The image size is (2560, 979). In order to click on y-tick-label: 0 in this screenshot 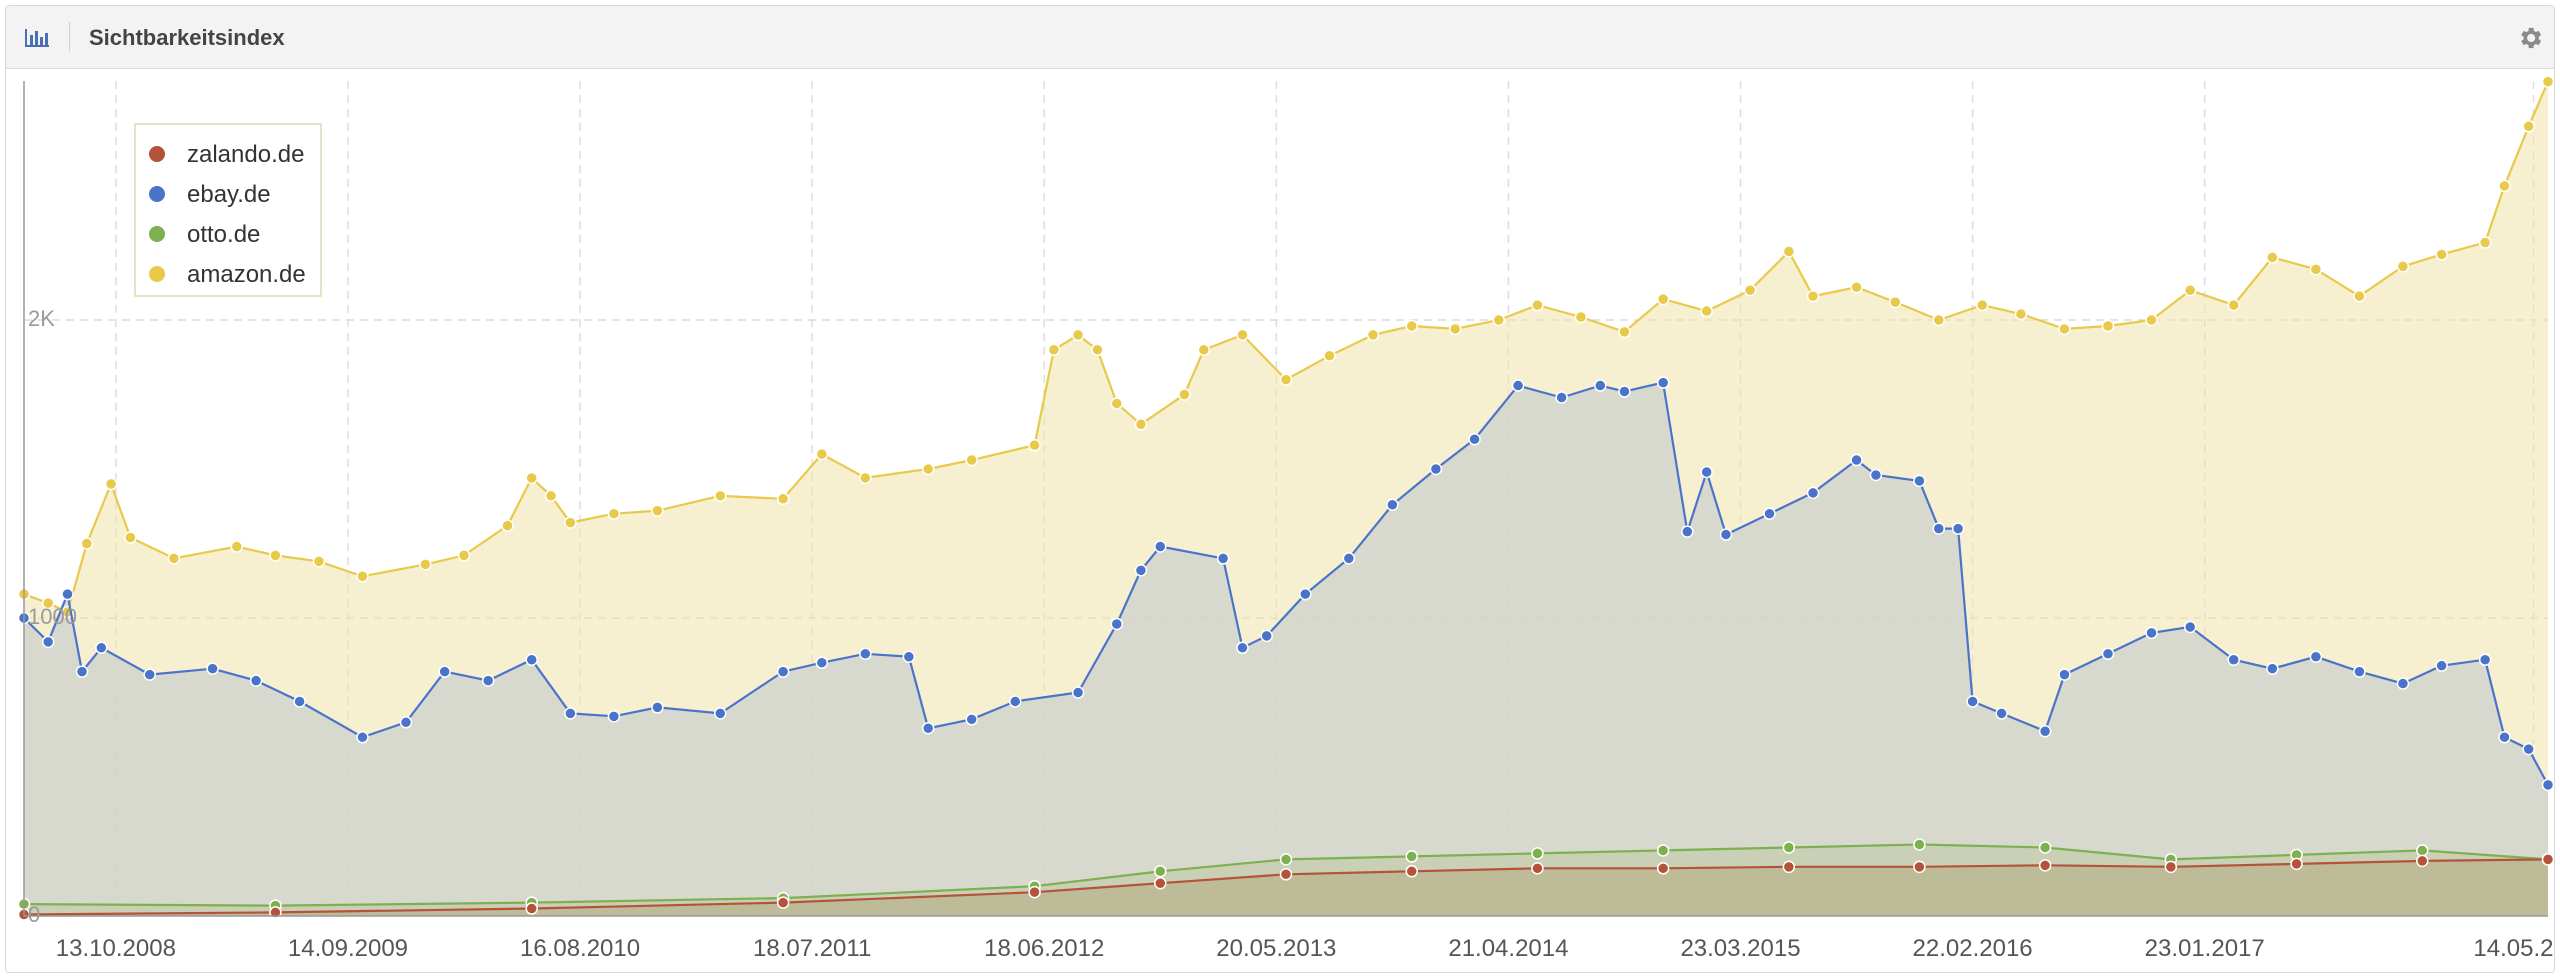, I will do `click(34, 914)`.